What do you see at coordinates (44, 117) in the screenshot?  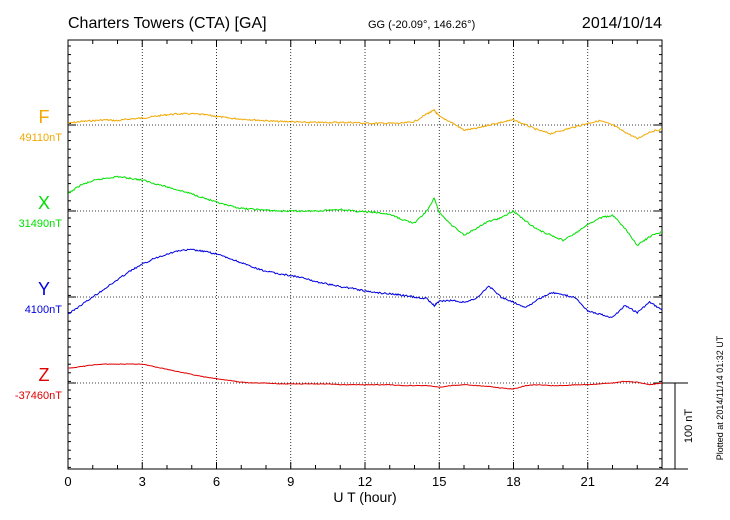 I see `series-name-f: F` at bounding box center [44, 117].